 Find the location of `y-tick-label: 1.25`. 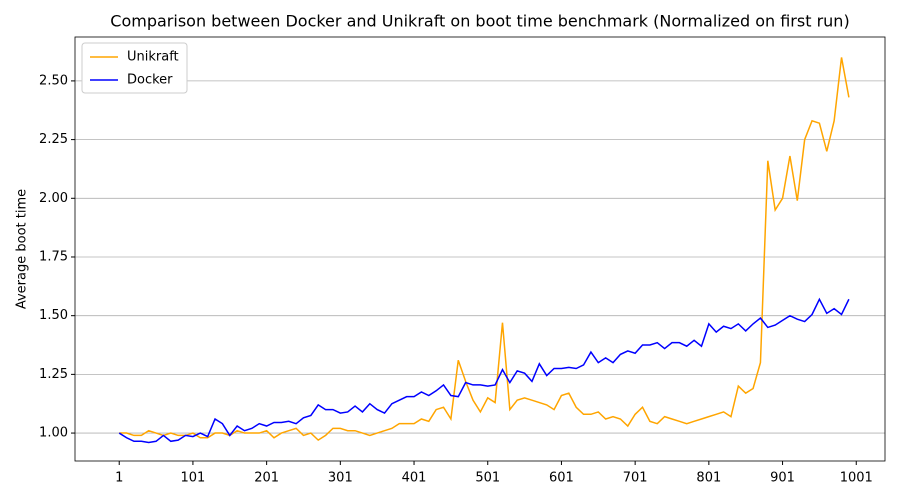

y-tick-label: 1.25 is located at coordinates (53, 374).